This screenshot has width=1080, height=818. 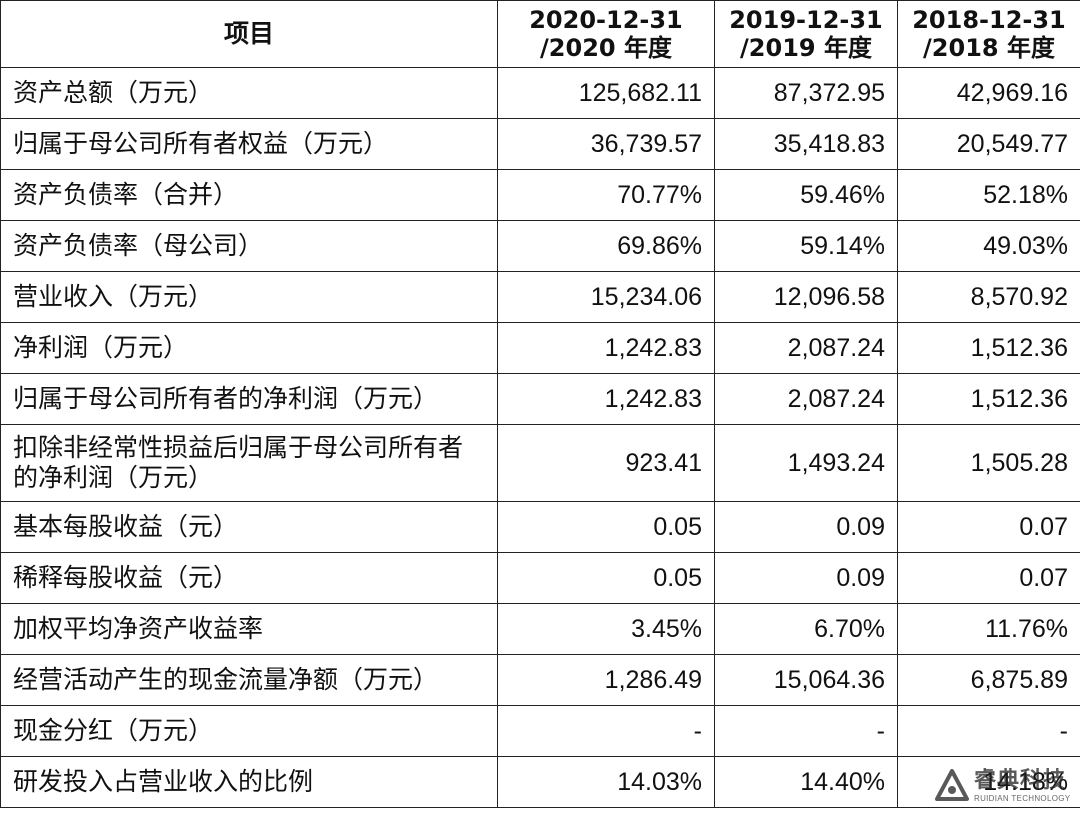 I want to click on header-item: 项目, so click(x=249, y=34).